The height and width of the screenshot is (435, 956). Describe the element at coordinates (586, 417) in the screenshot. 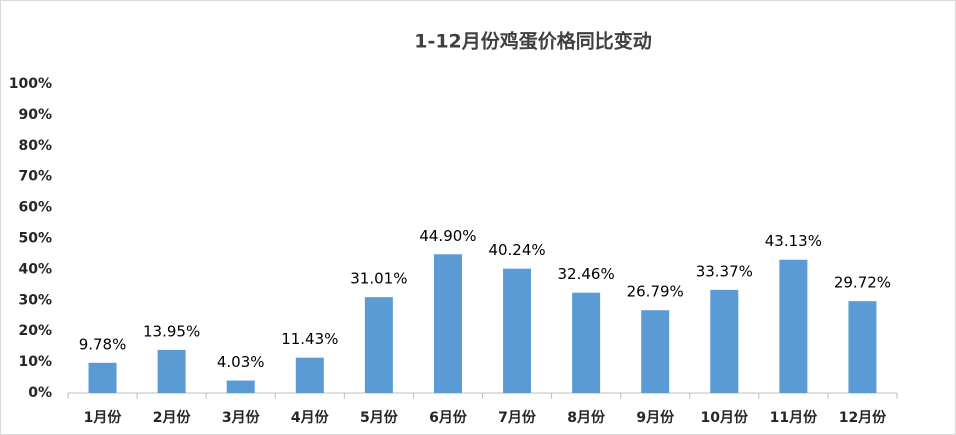

I see `x-tick-label: 8月份` at that location.